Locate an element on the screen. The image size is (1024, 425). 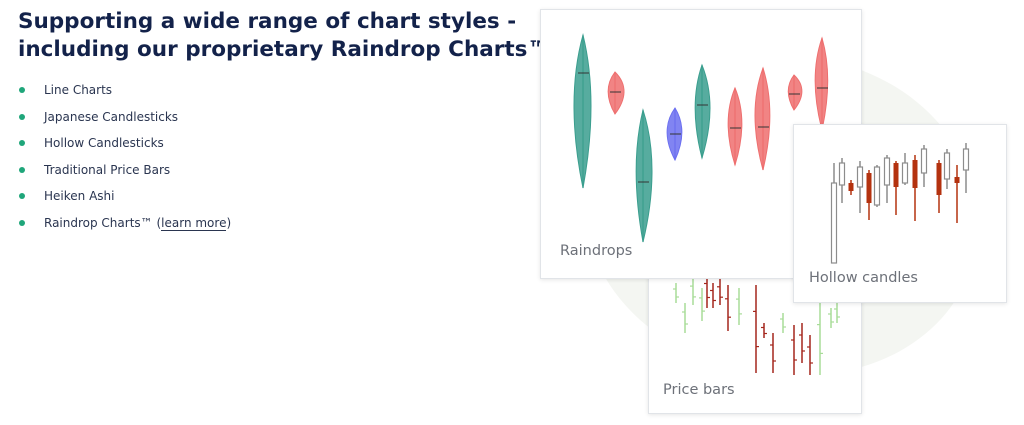
hollow-candles-card: Hollow candles is located at coordinates (900, 213).